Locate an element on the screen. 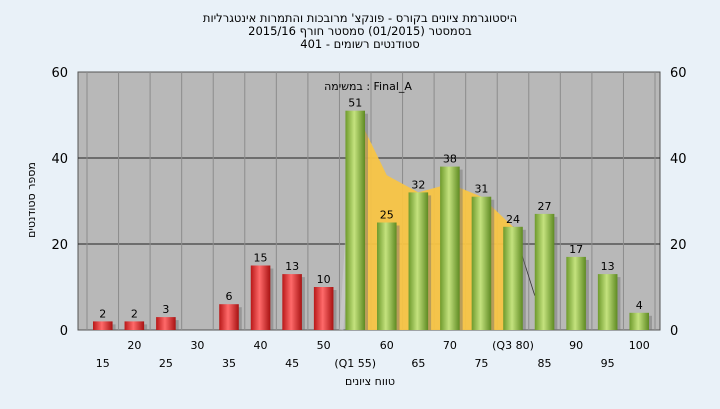 The image size is (720, 409). bar-label-100: 4 is located at coordinates (639, 305).